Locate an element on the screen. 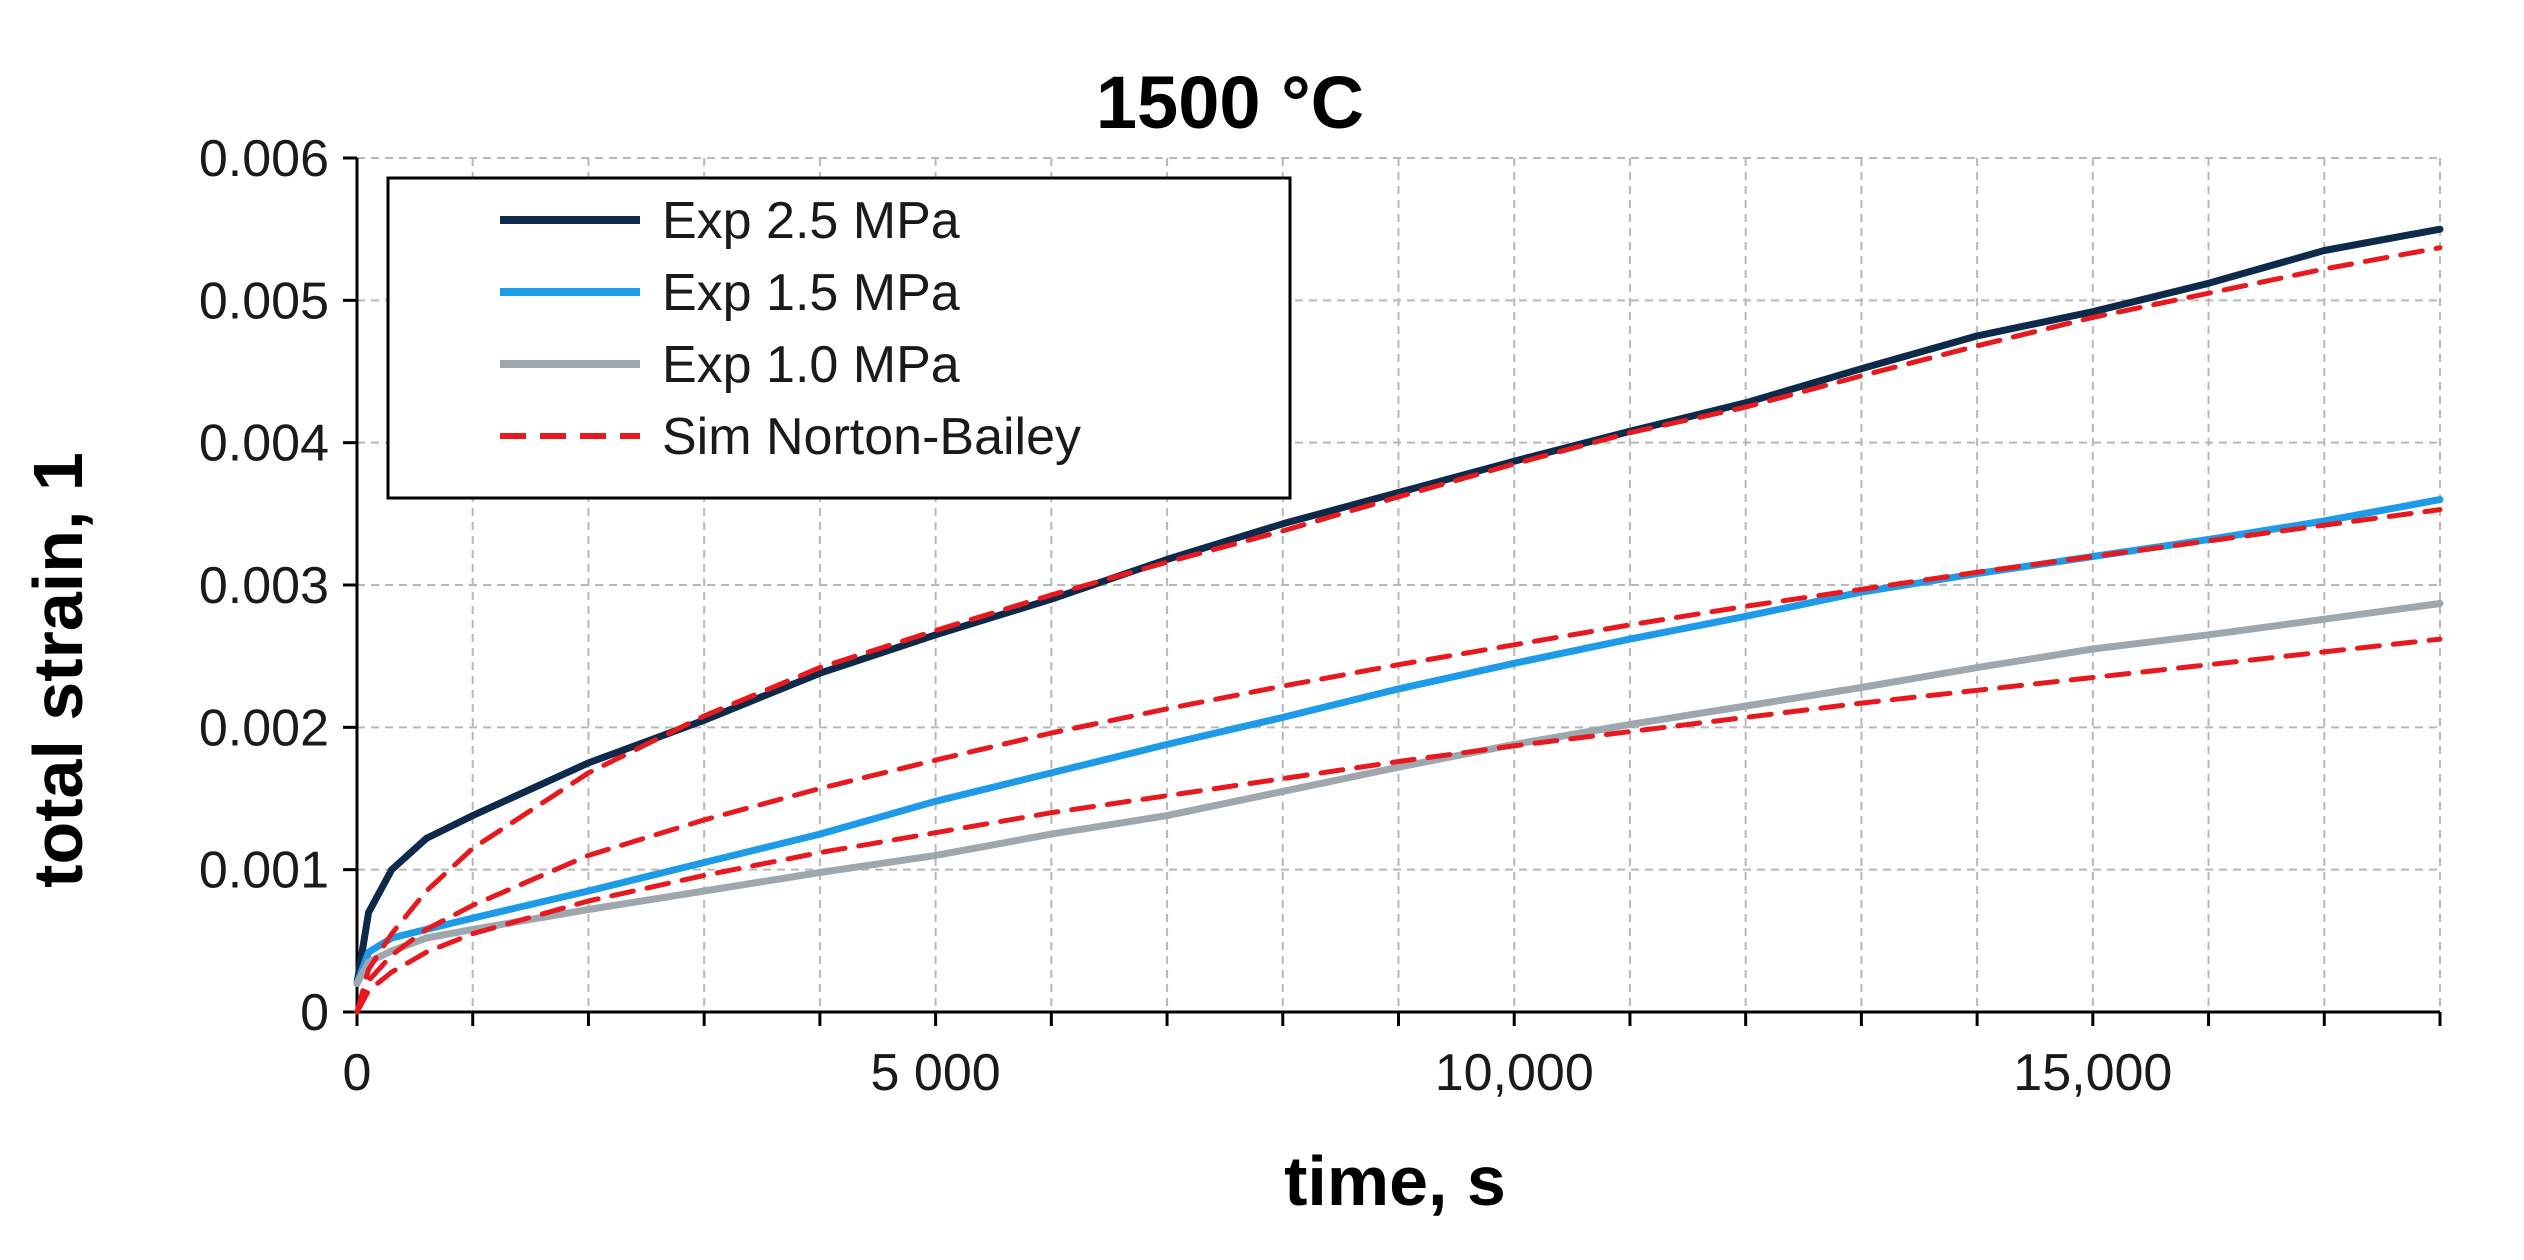 Image resolution: width=2524 pixels, height=1260 pixels. legend-label: Exp 1.5 MPa is located at coordinates (811, 293).